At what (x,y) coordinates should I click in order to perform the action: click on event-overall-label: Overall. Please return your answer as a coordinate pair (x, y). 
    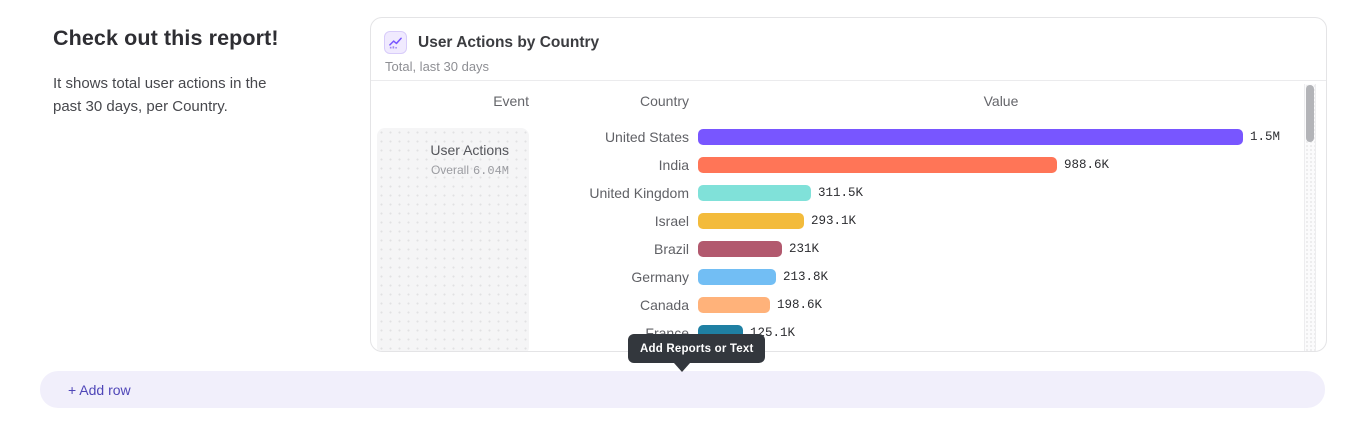
    Looking at the image, I should click on (449, 170).